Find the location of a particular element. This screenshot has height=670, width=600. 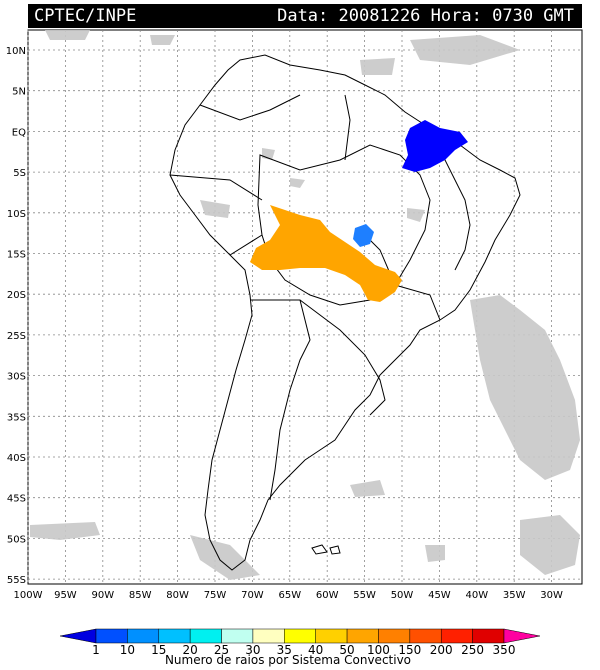

colorbar-label: 25 is located at coordinates (221, 650).